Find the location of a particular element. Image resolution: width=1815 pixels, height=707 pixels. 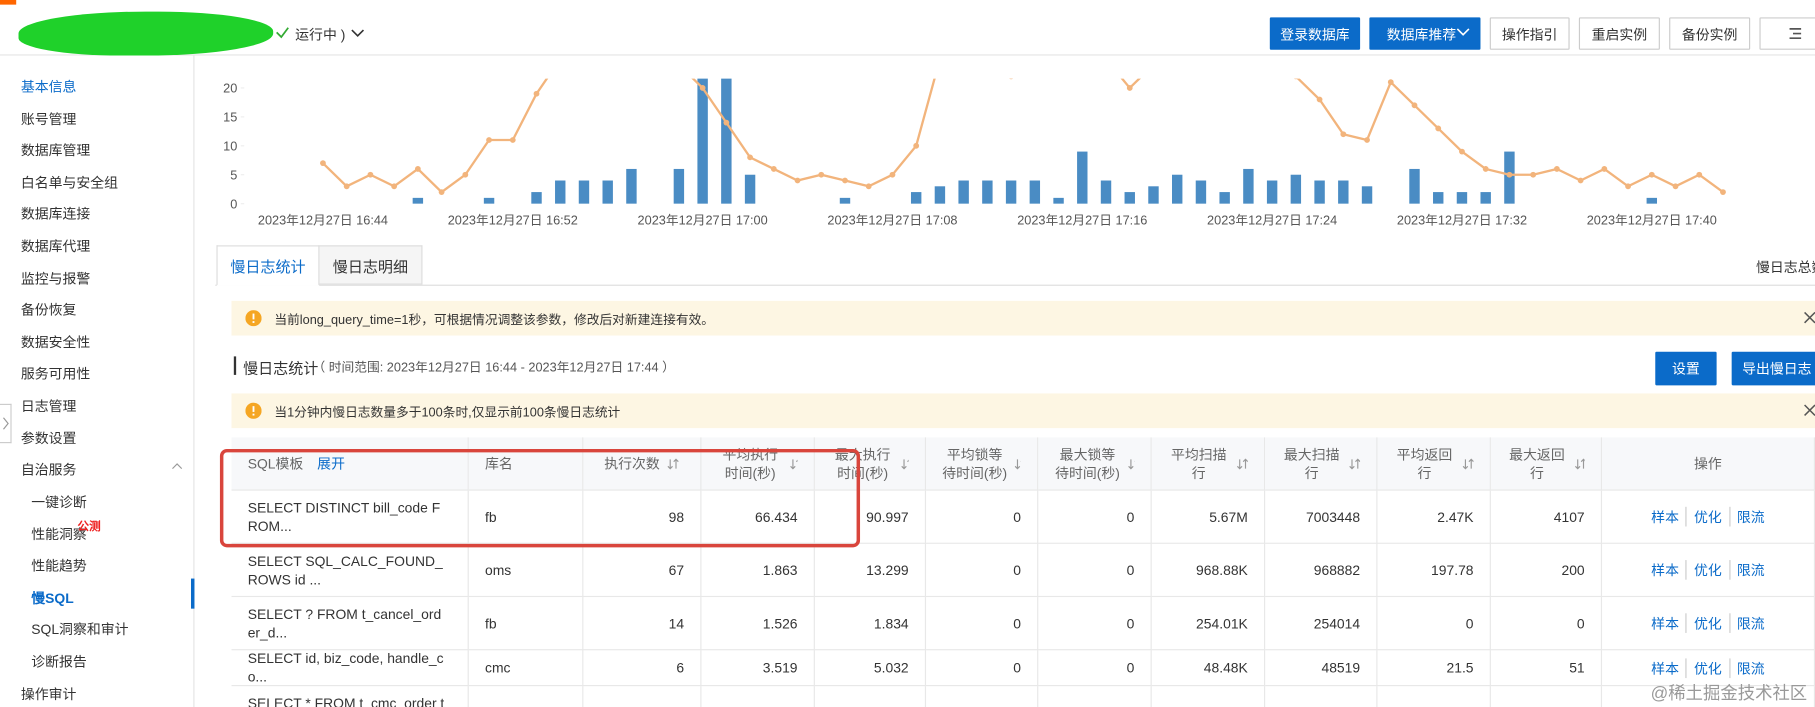

header-button: 数据库推荐 is located at coordinates (1425, 33).